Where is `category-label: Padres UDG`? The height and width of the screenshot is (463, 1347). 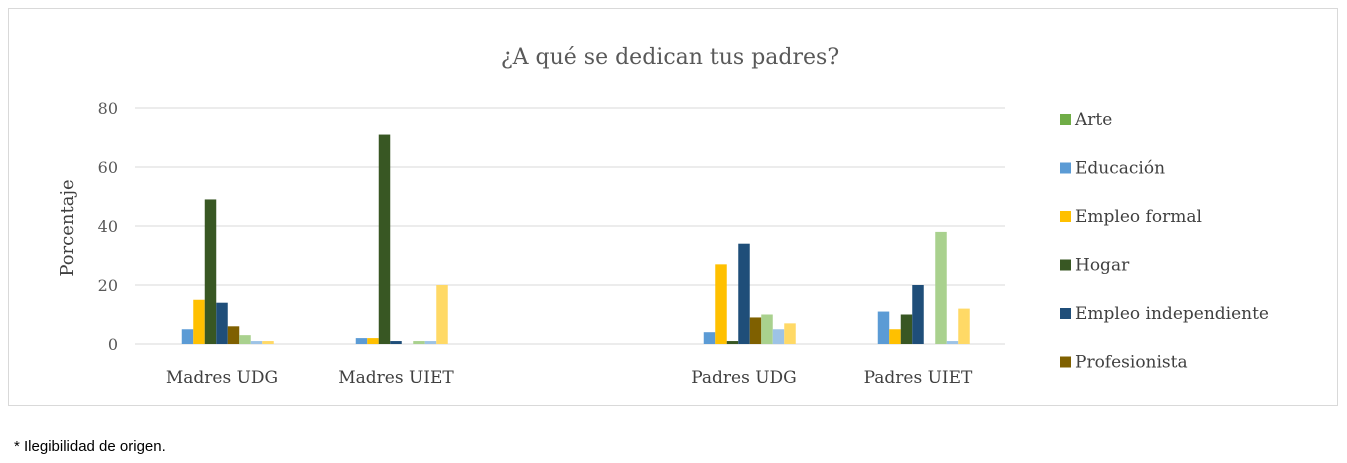 category-label: Padres UDG is located at coordinates (744, 378).